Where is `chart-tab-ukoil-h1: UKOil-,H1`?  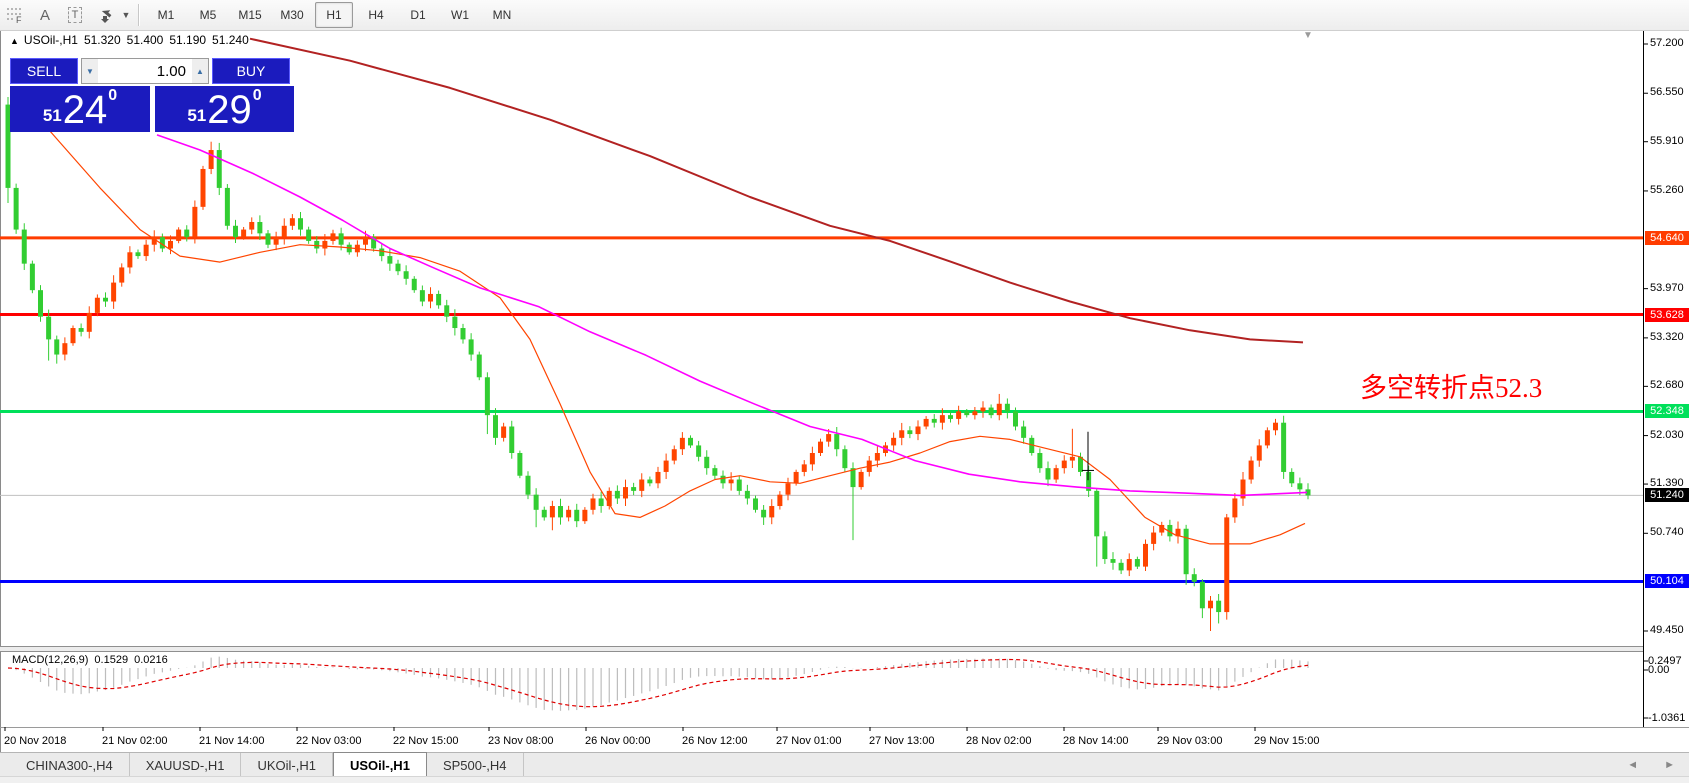
chart-tab-ukoil-h1: UKOil-,H1 is located at coordinates (287, 765).